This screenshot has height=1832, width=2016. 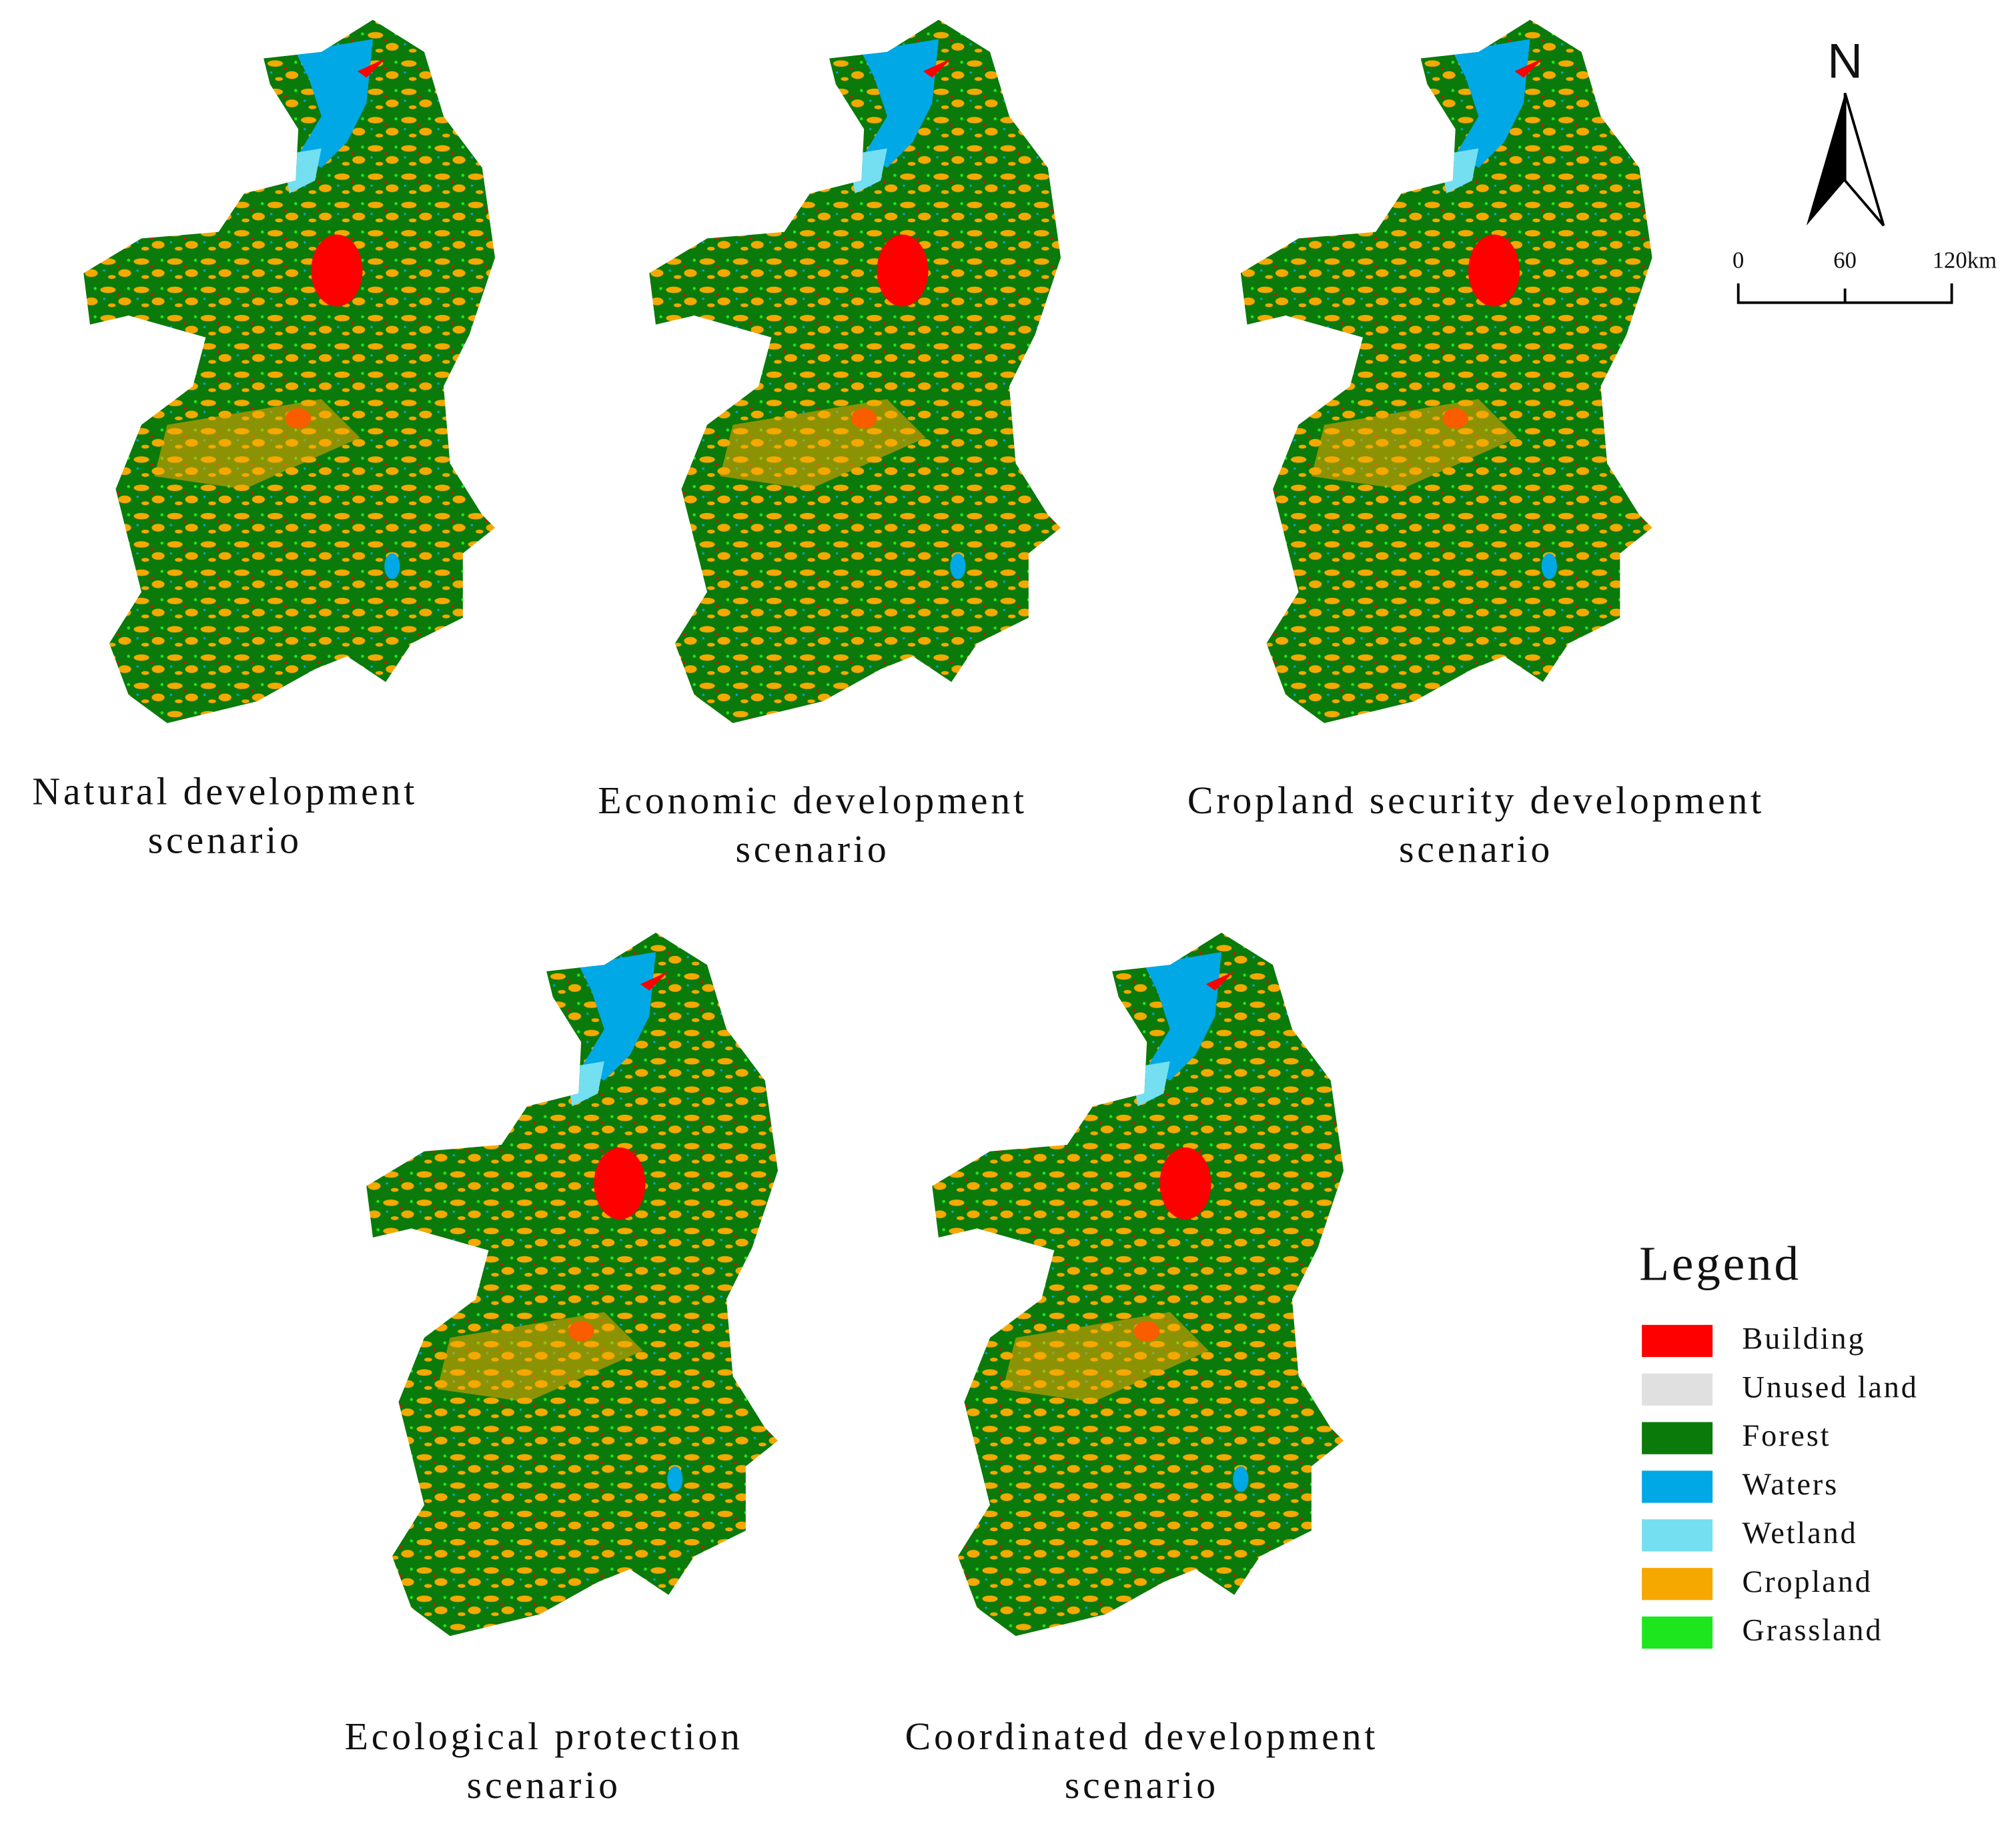 I want to click on scale-line, so click(x=1844, y=293).